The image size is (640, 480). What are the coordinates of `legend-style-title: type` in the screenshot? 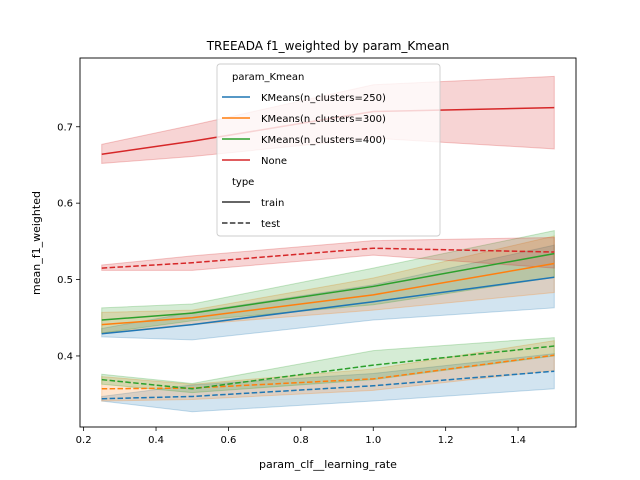 It's located at (243, 182).